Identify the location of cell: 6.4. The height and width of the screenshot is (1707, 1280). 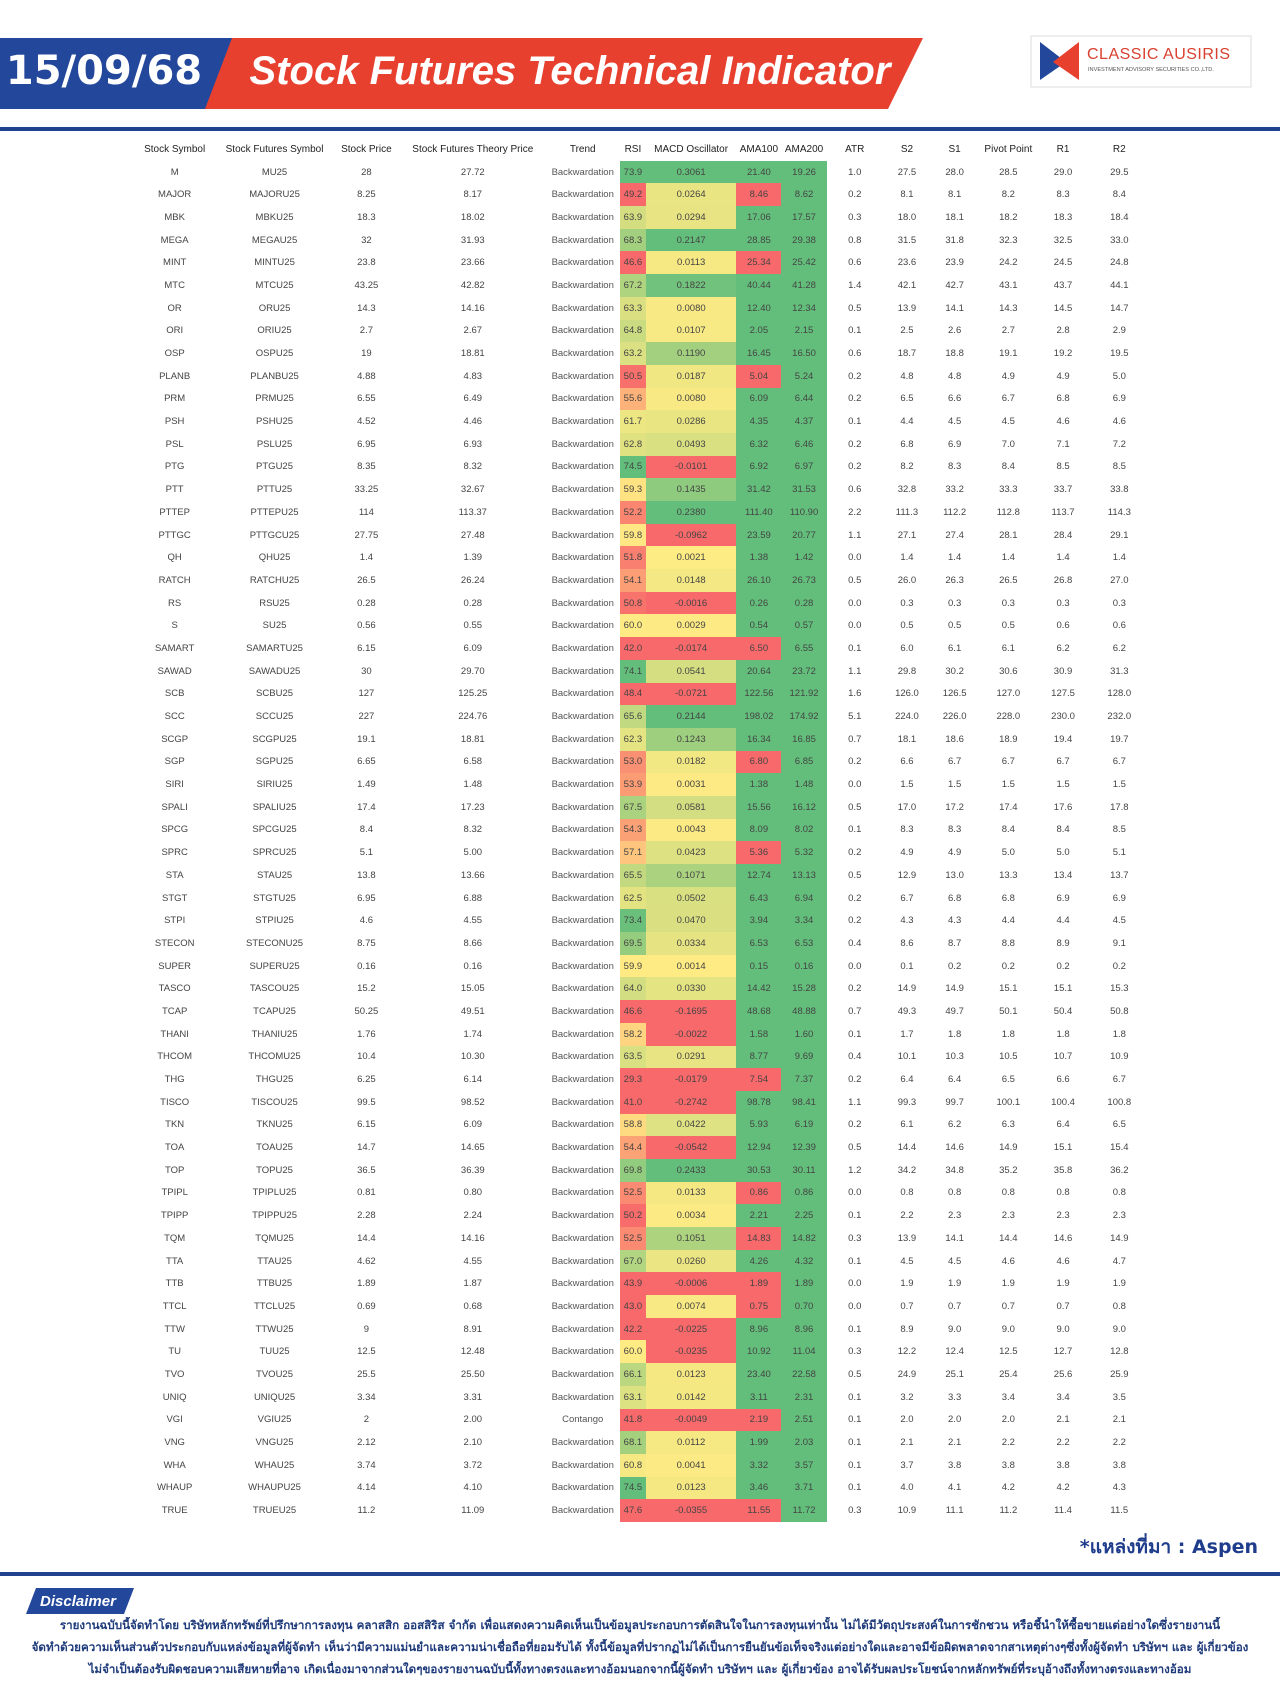
(1063, 1125).